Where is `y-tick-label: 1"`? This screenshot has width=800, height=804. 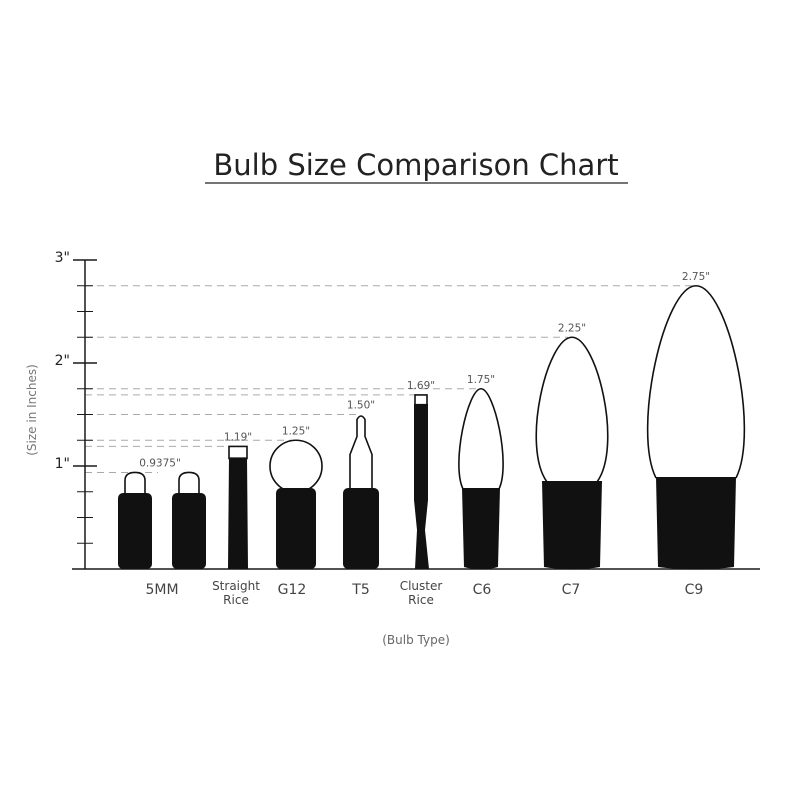
y-tick-label: 1" is located at coordinates (62, 464).